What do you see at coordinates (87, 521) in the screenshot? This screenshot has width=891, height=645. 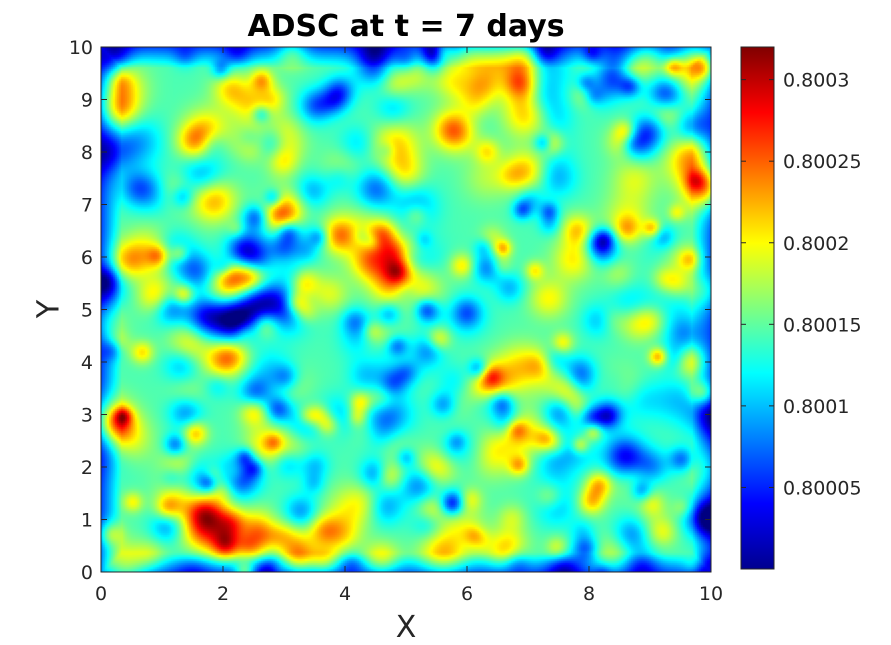 I see `y-tick-label: 1` at bounding box center [87, 521].